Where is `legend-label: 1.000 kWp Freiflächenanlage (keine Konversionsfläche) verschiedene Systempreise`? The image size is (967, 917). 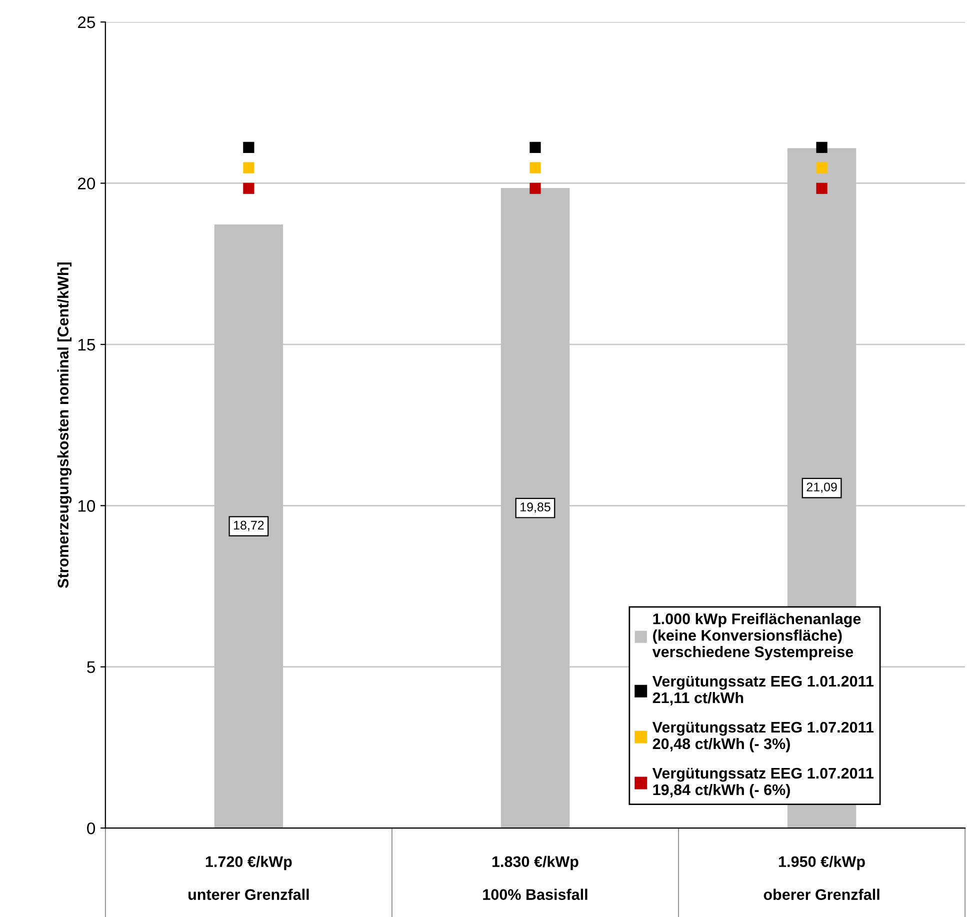
legend-label: 1.000 kWp Freiflächenanlage (keine Konversionsfläche) verschiedene Systempreise is located at coordinates (756, 636).